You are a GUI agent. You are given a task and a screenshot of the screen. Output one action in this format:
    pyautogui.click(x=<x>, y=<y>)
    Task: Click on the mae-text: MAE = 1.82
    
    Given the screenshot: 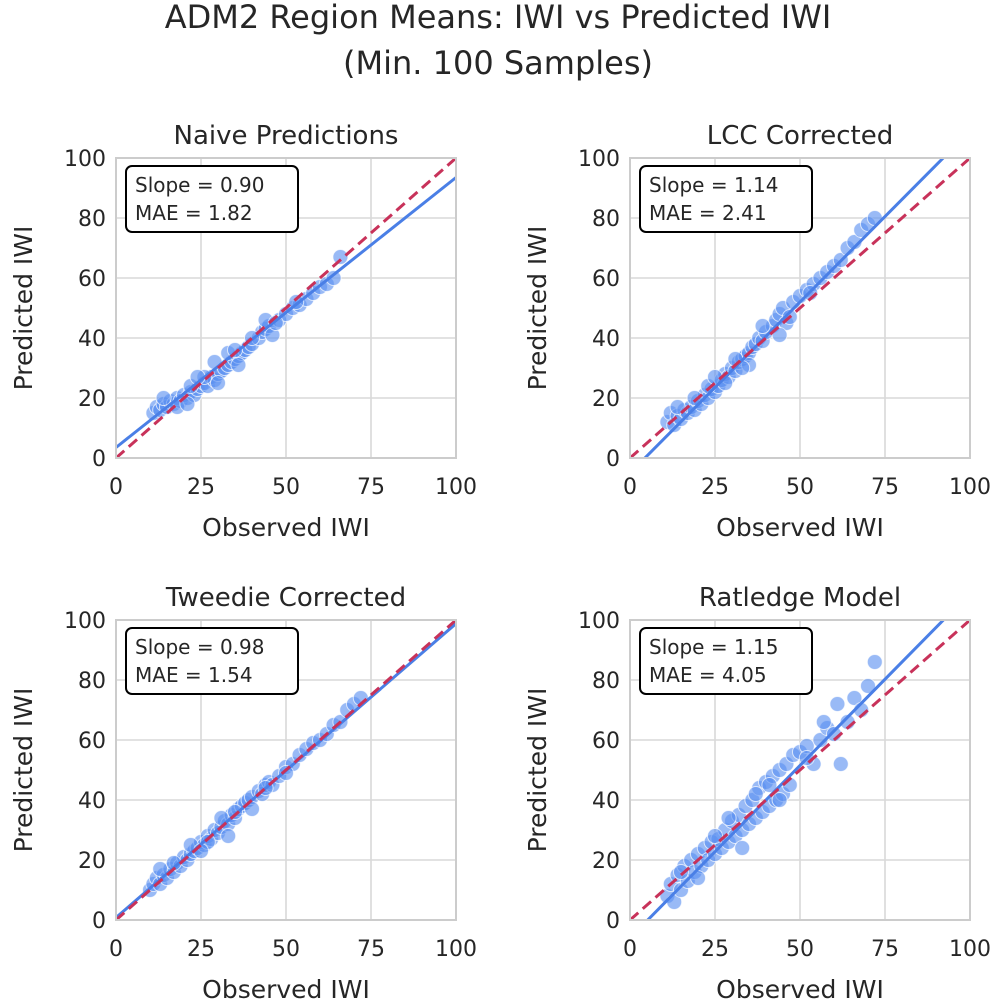 What is the action you would take?
    pyautogui.click(x=194, y=213)
    